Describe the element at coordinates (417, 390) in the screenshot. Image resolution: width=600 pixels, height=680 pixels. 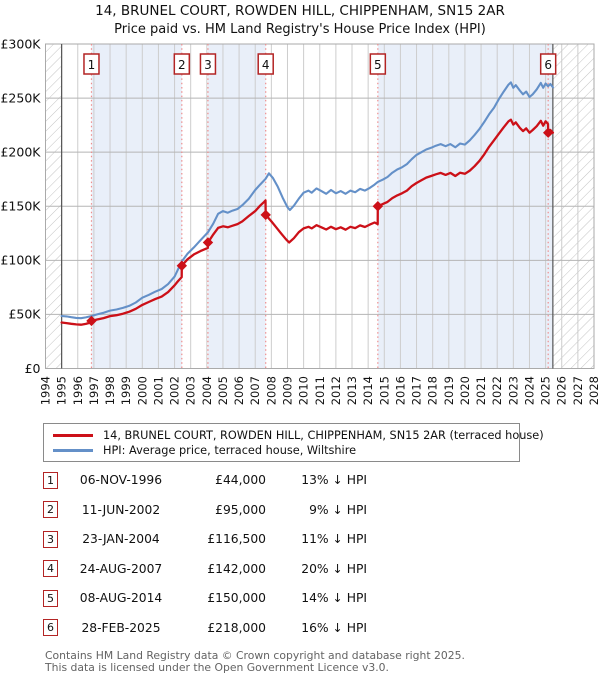
I see `x-axis-tick-label: 2017` at that location.